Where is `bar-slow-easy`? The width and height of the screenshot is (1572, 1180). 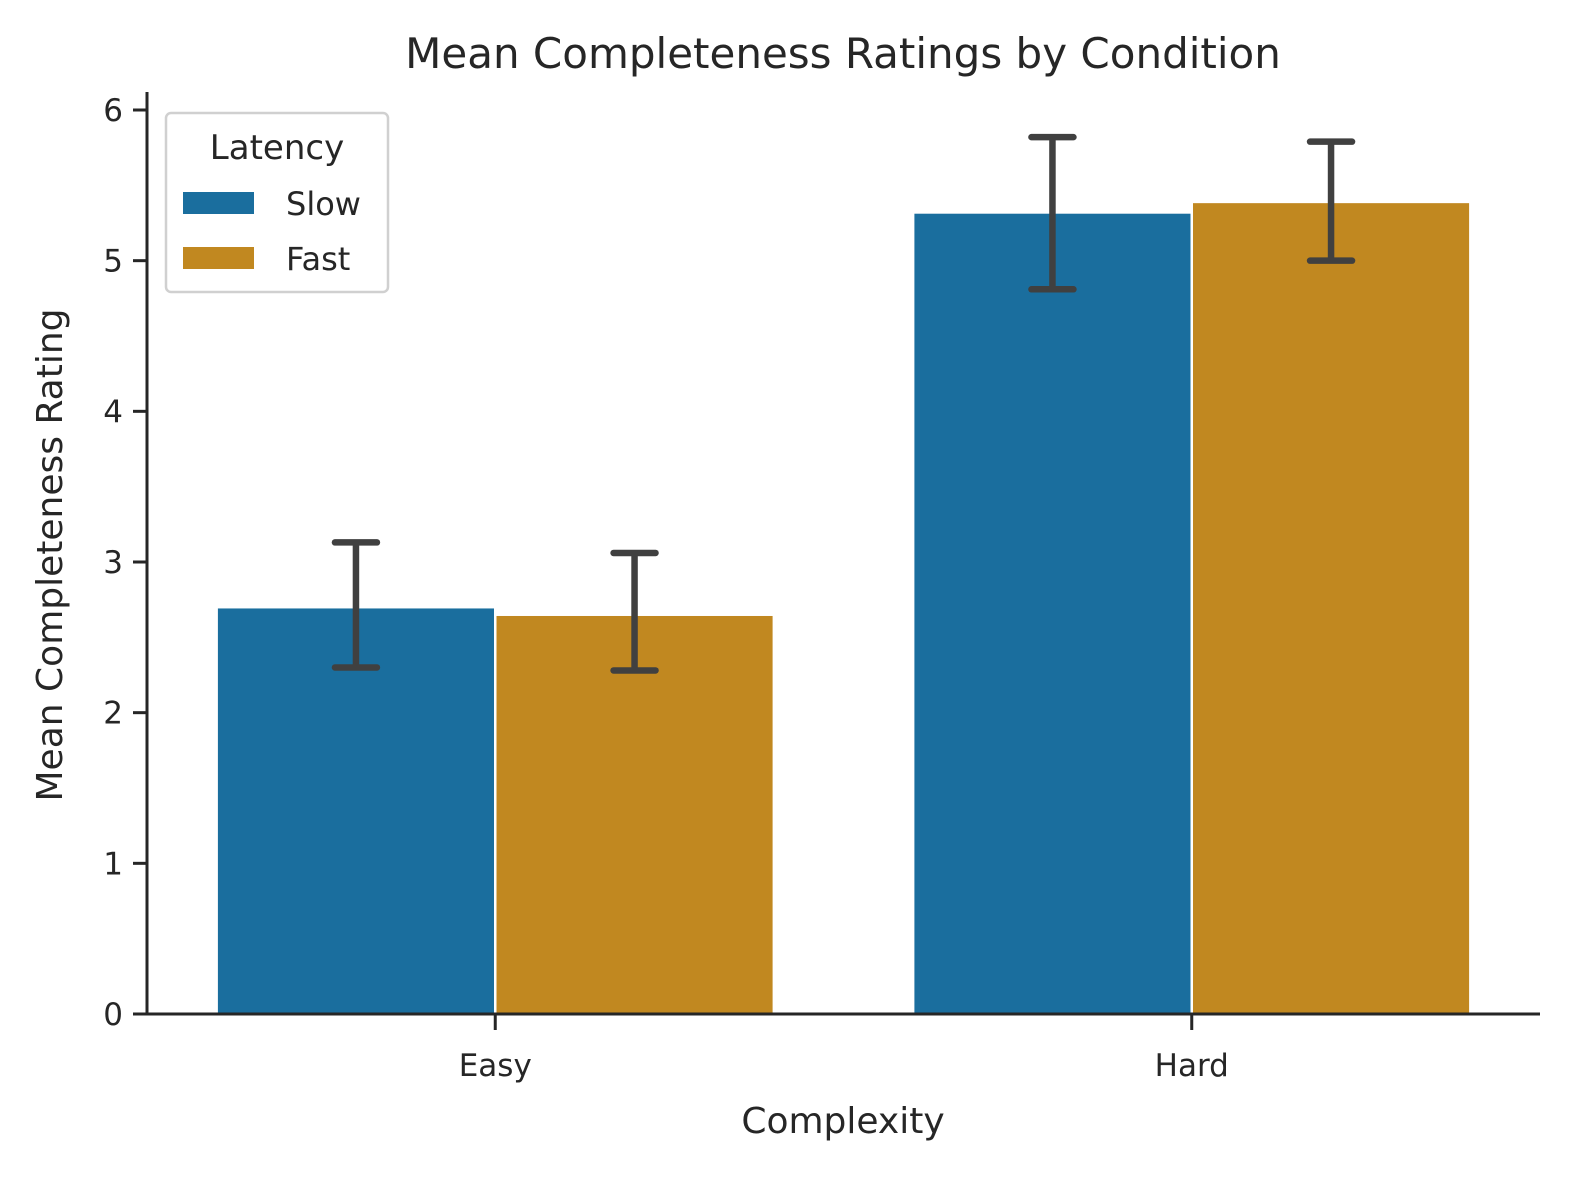
bar-slow-easy is located at coordinates (356, 810).